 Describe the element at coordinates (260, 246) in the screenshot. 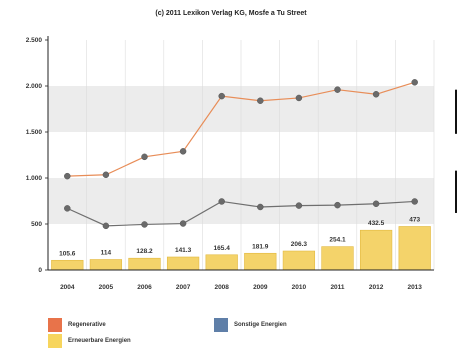

I see `bar-data-label: 181.9` at that location.